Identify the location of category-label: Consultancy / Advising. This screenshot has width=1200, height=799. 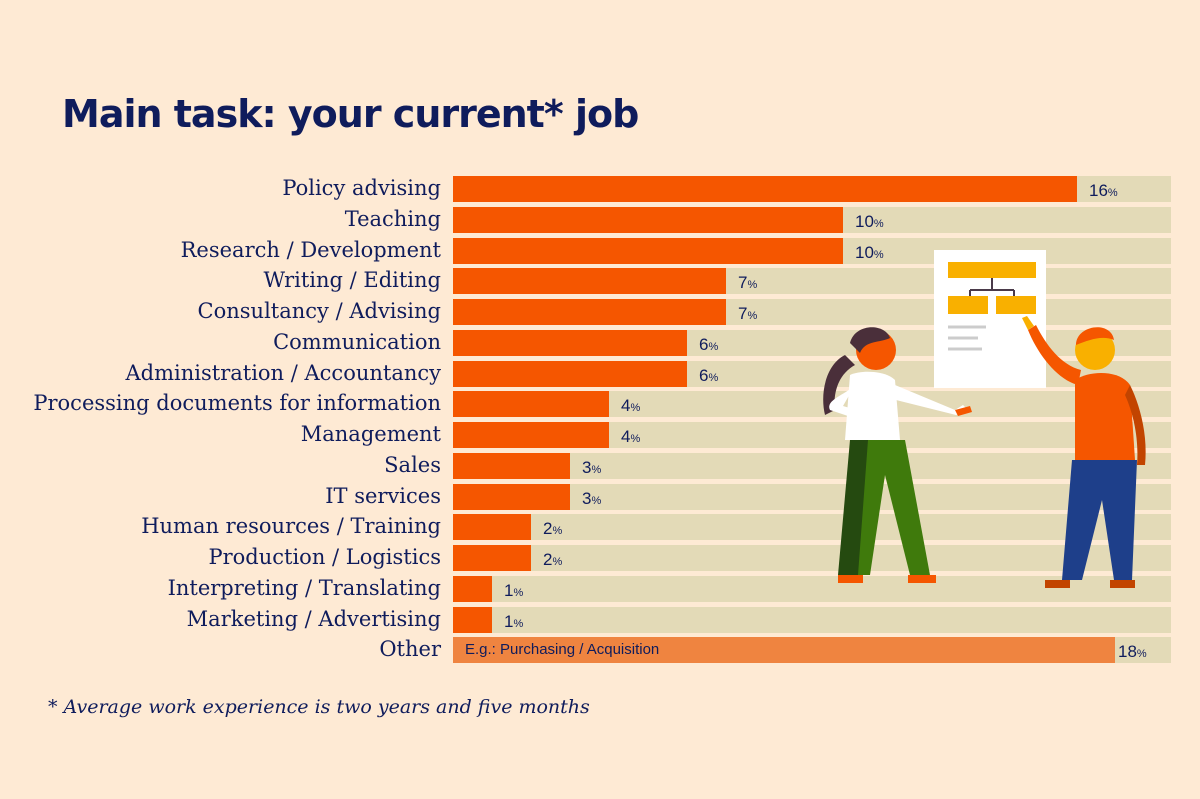
(319, 311).